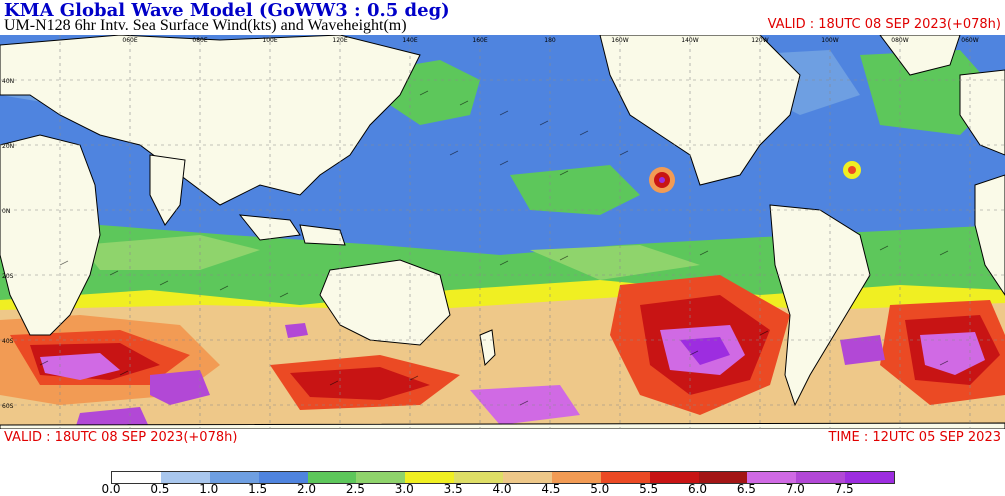 The image size is (1005, 496). Describe the element at coordinates (551, 489) in the screenshot. I see `colorbar-tick-label: 4.5` at that location.